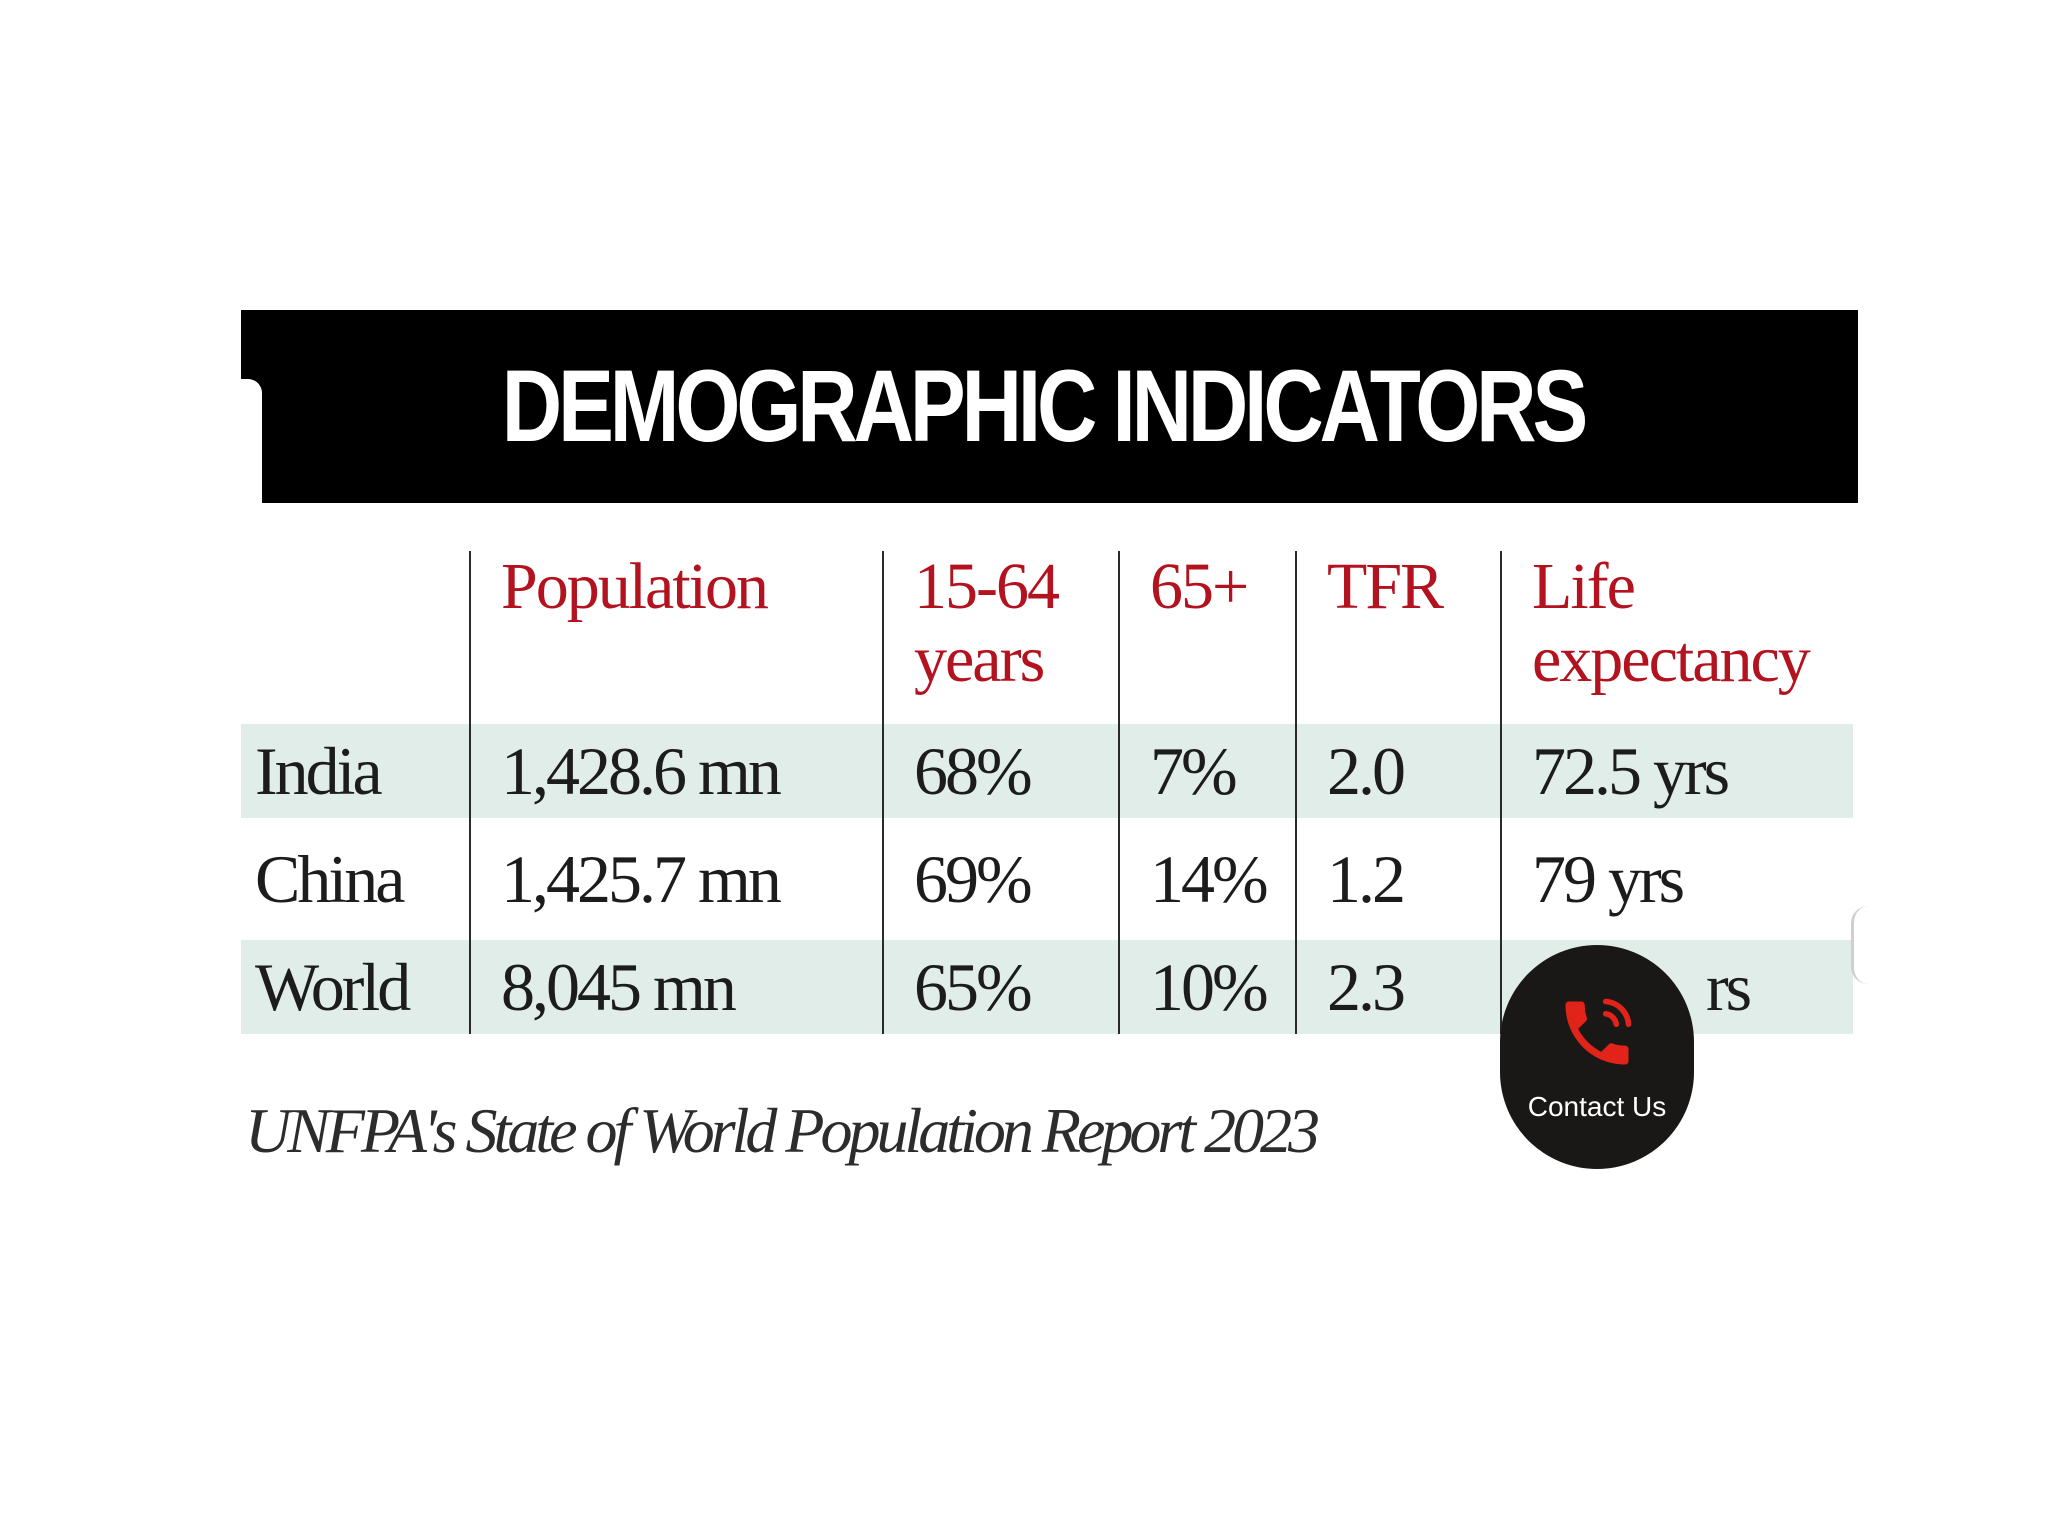 Image resolution: width=2048 pixels, height=1536 pixels. I want to click on contact-us-label: Contact Us, so click(1597, 1106).